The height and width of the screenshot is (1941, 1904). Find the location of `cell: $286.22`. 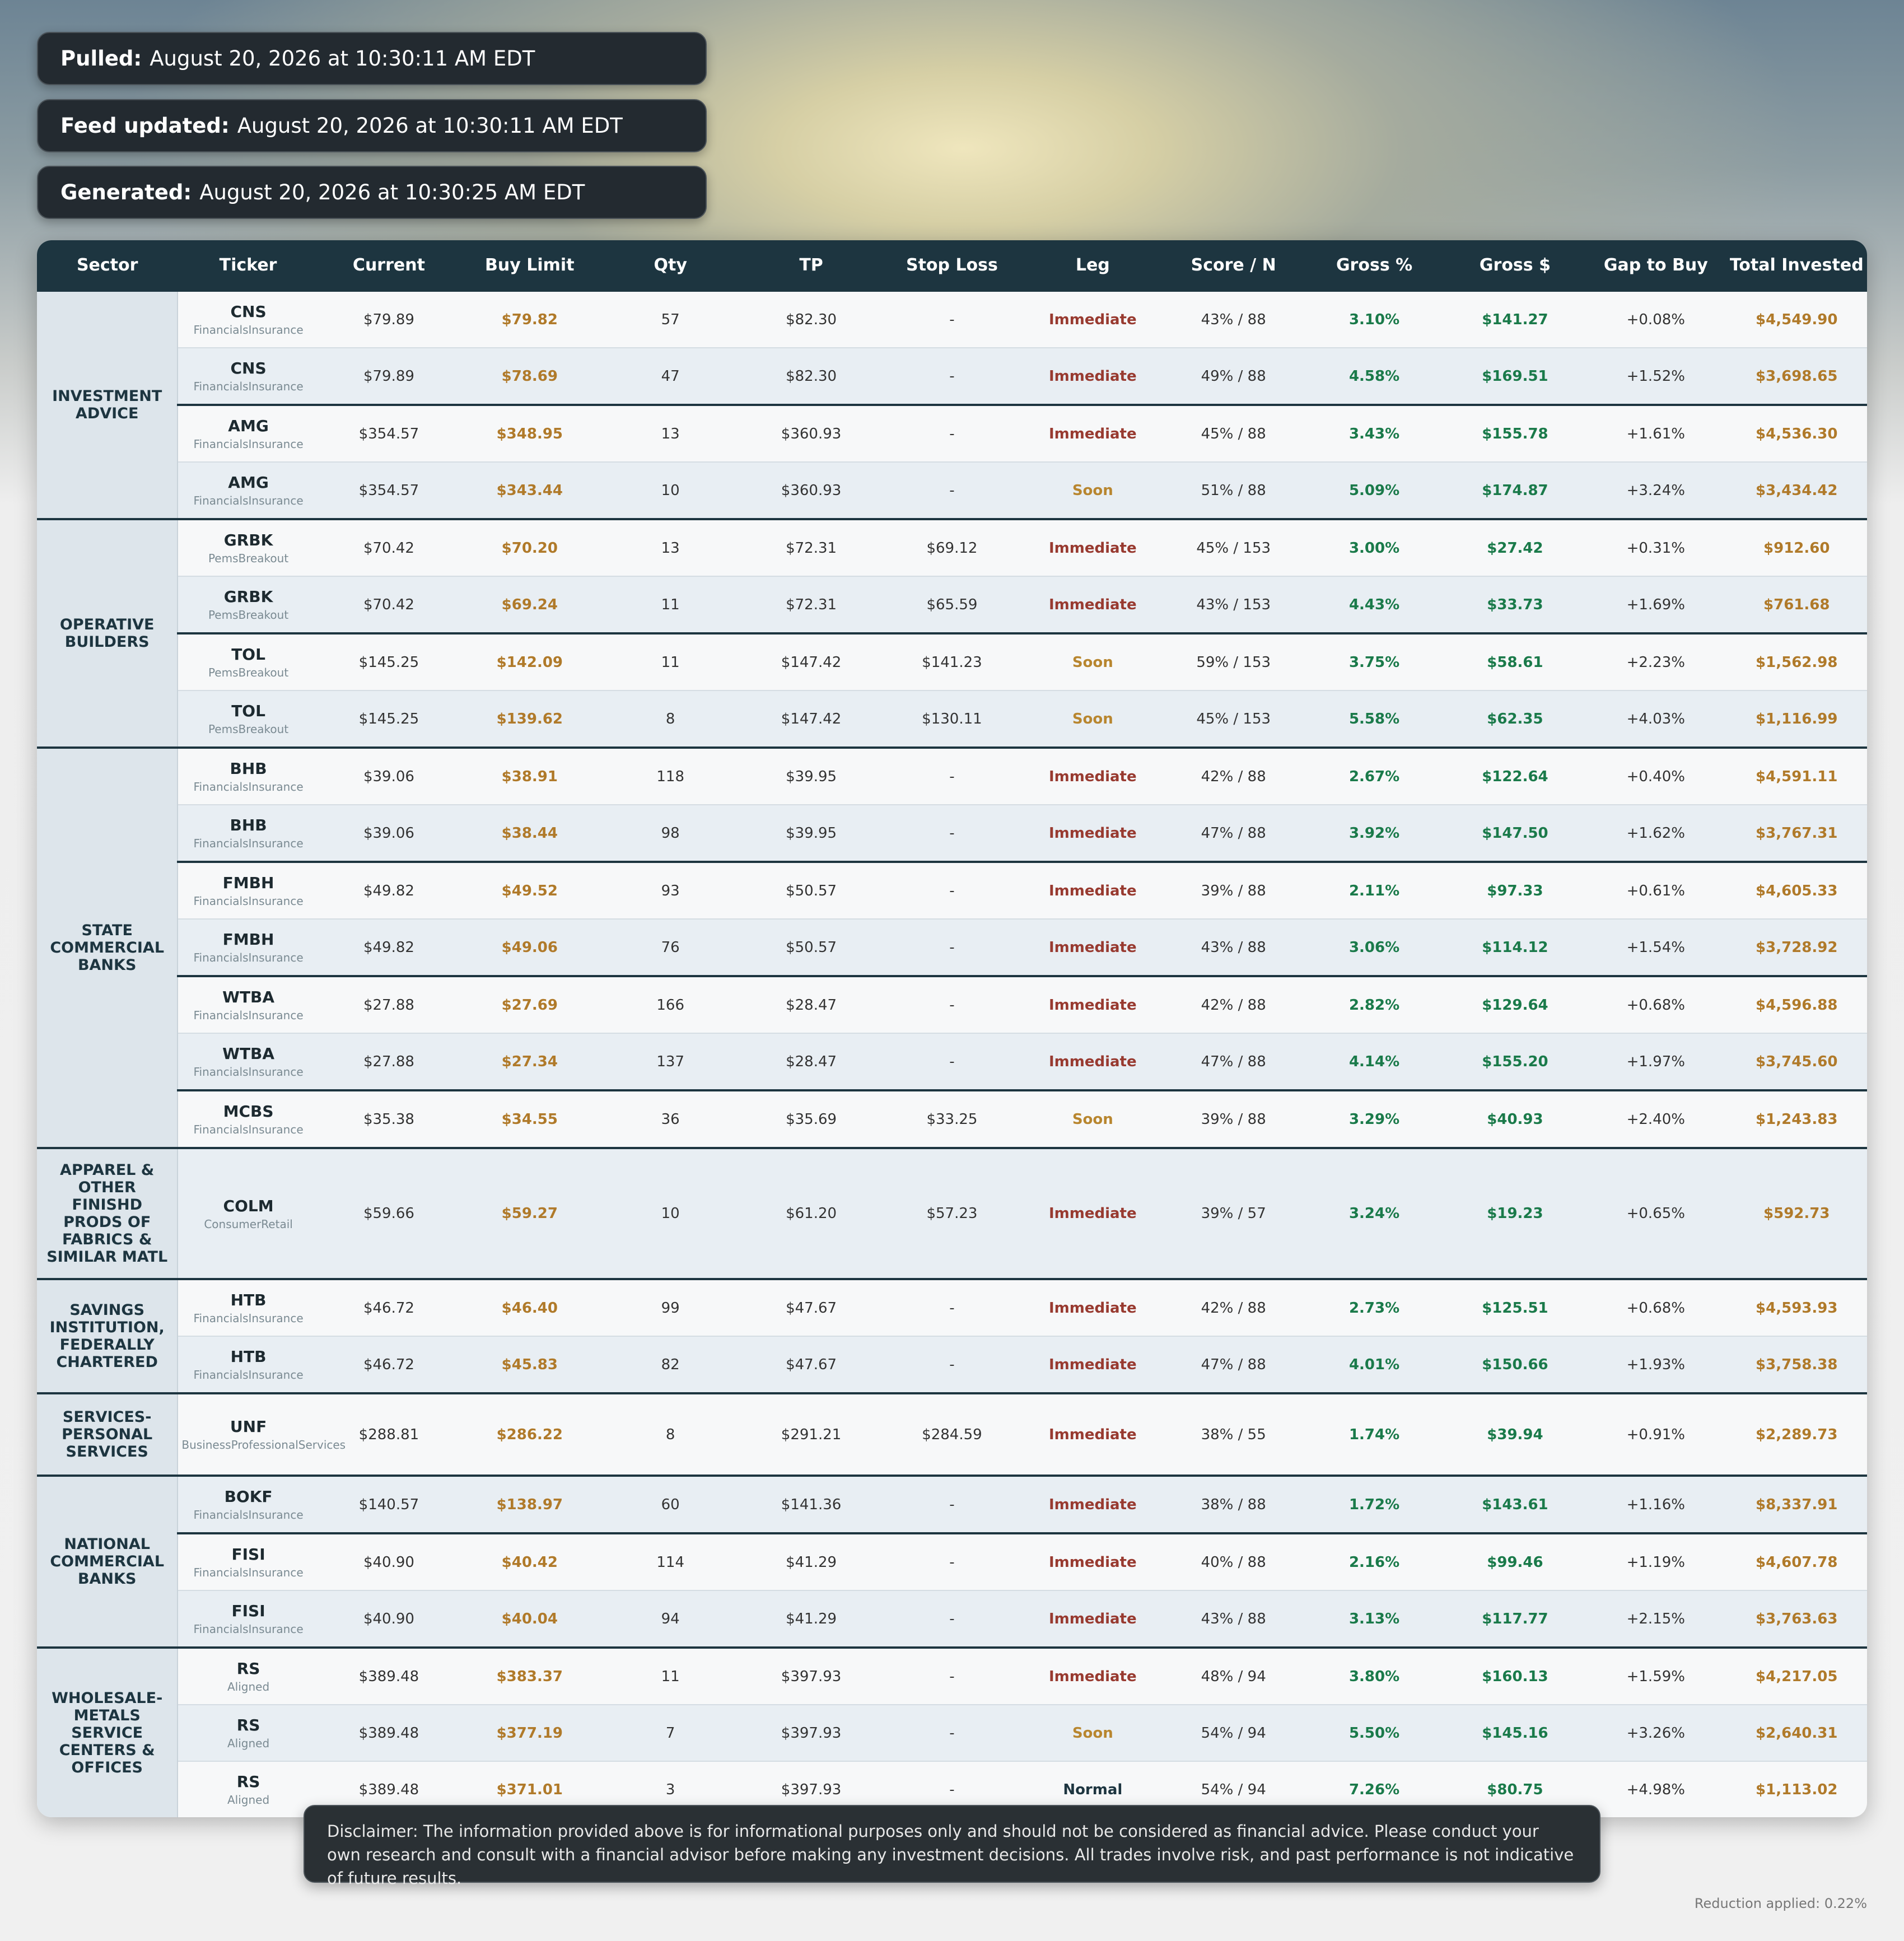

cell: $286.22 is located at coordinates (530, 1434).